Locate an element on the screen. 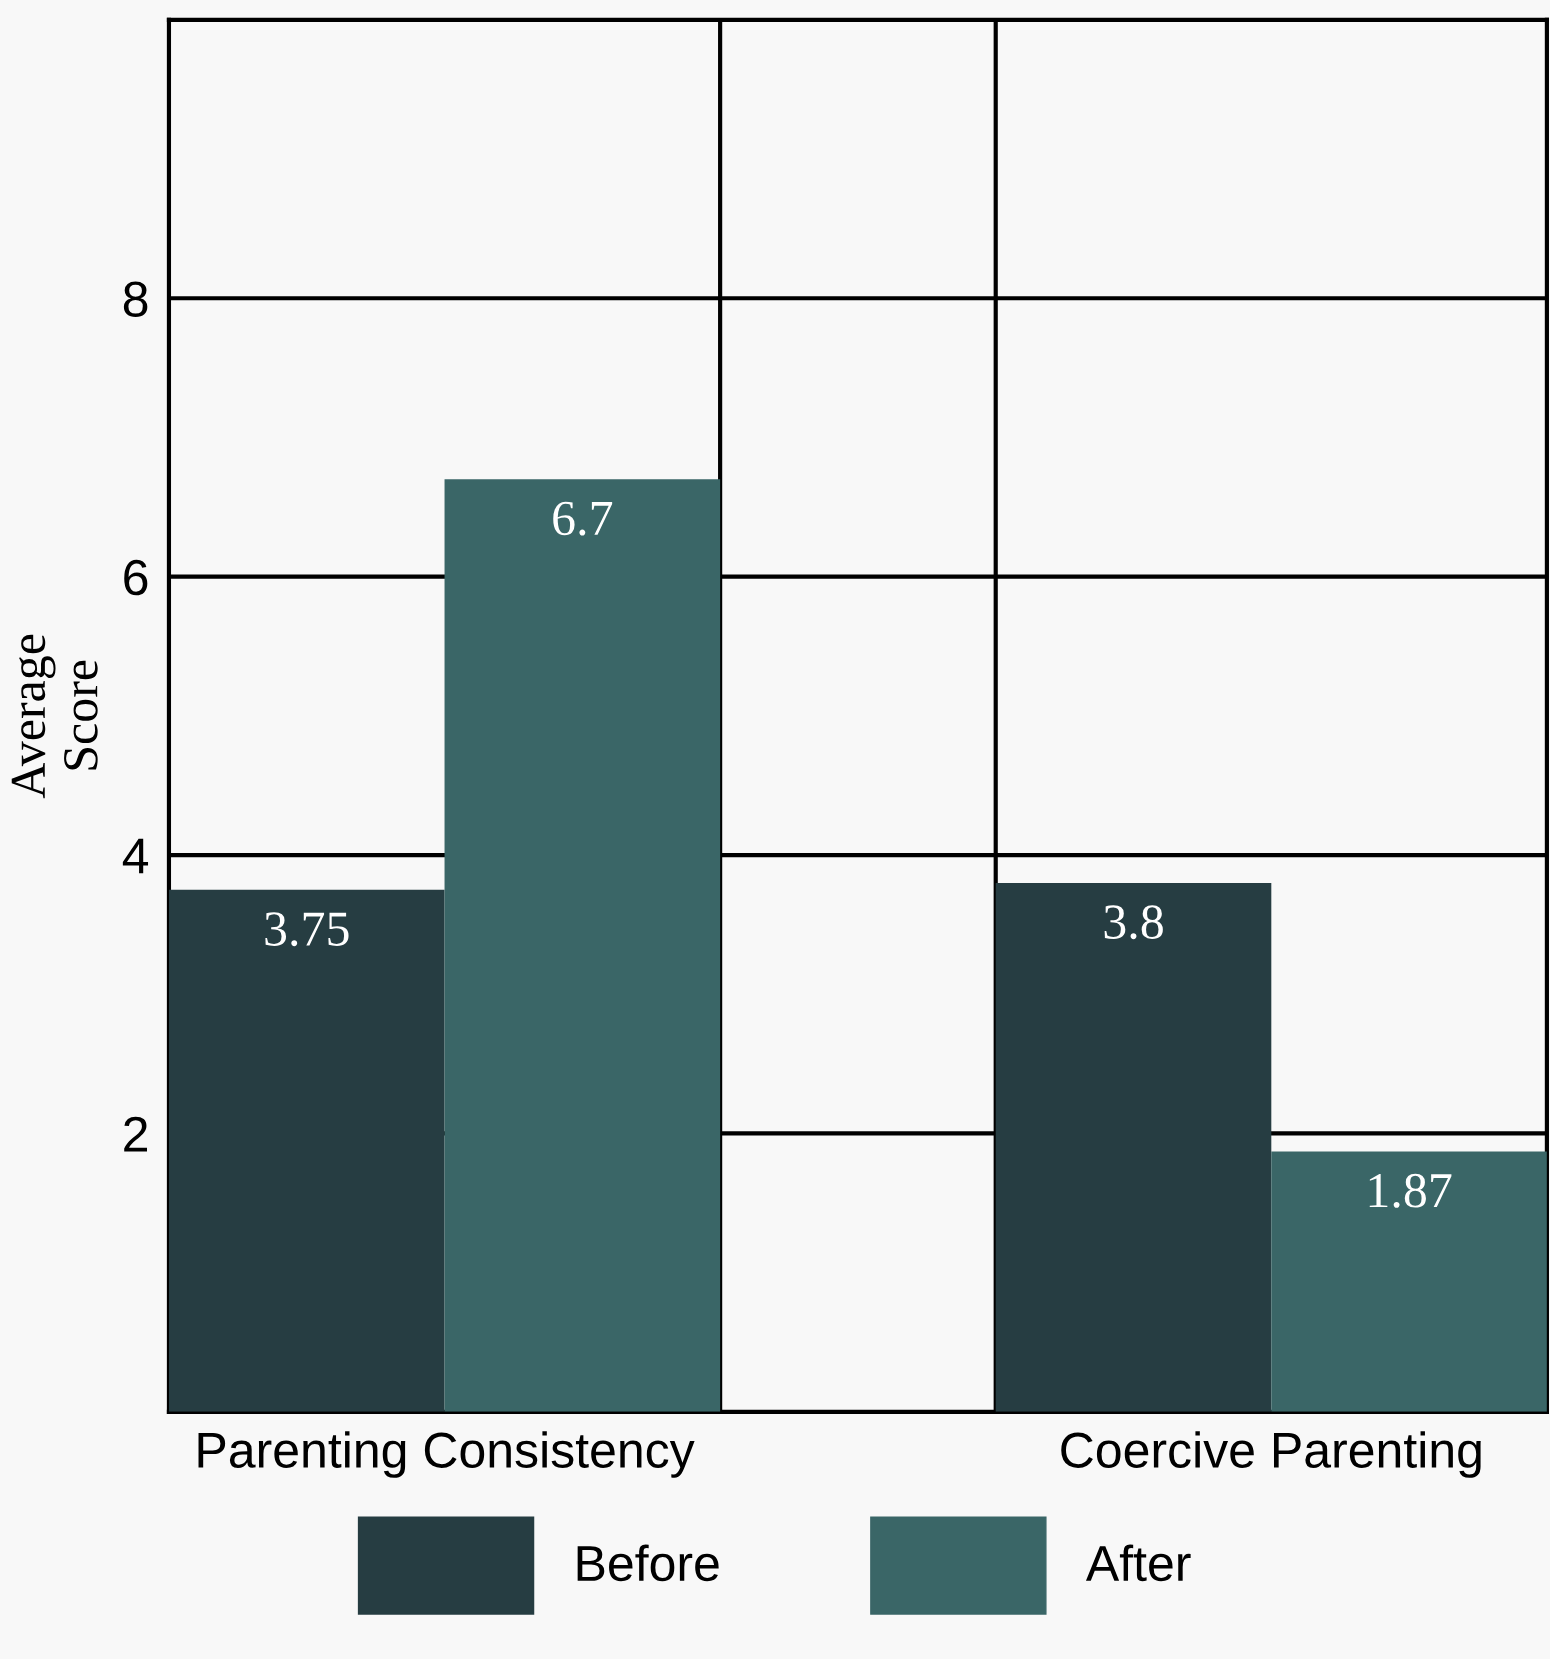 The height and width of the screenshot is (1659, 1550). y-axis-title: Average Score is located at coordinates (54, 716).